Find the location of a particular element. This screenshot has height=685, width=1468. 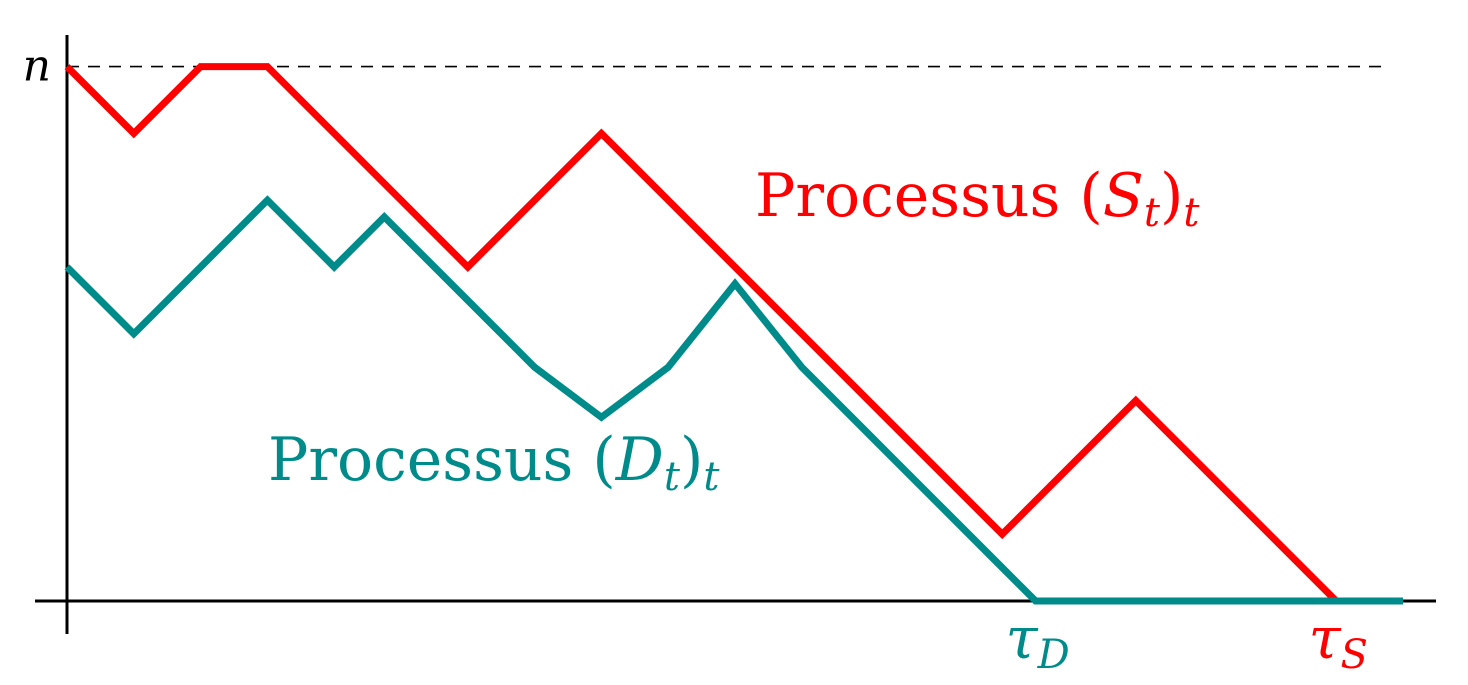

tau-d-sub: D is located at coordinates (1053, 655).